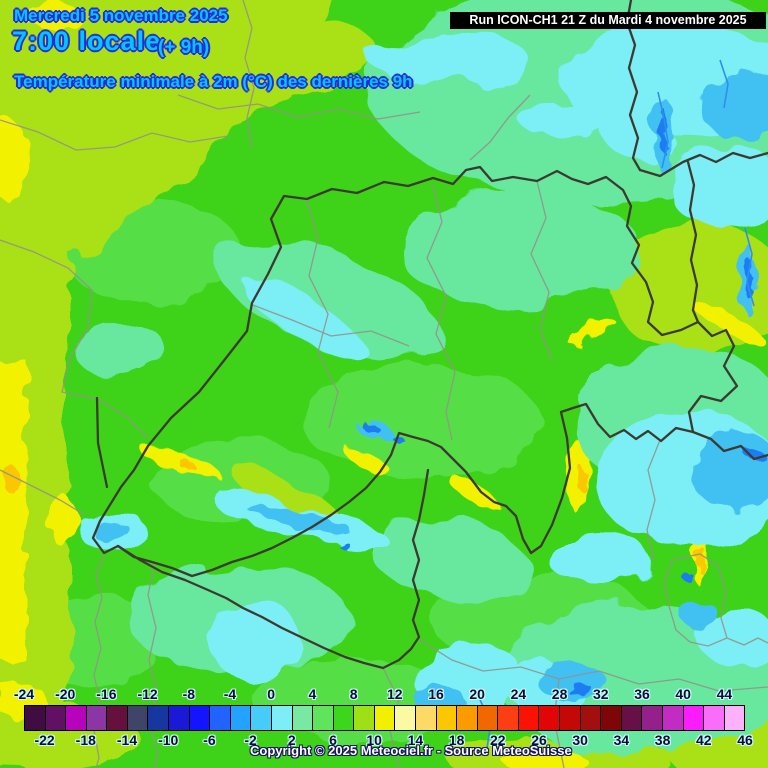  Describe the element at coordinates (354, 516) in the screenshot. I see `map-layer-gold` at that location.